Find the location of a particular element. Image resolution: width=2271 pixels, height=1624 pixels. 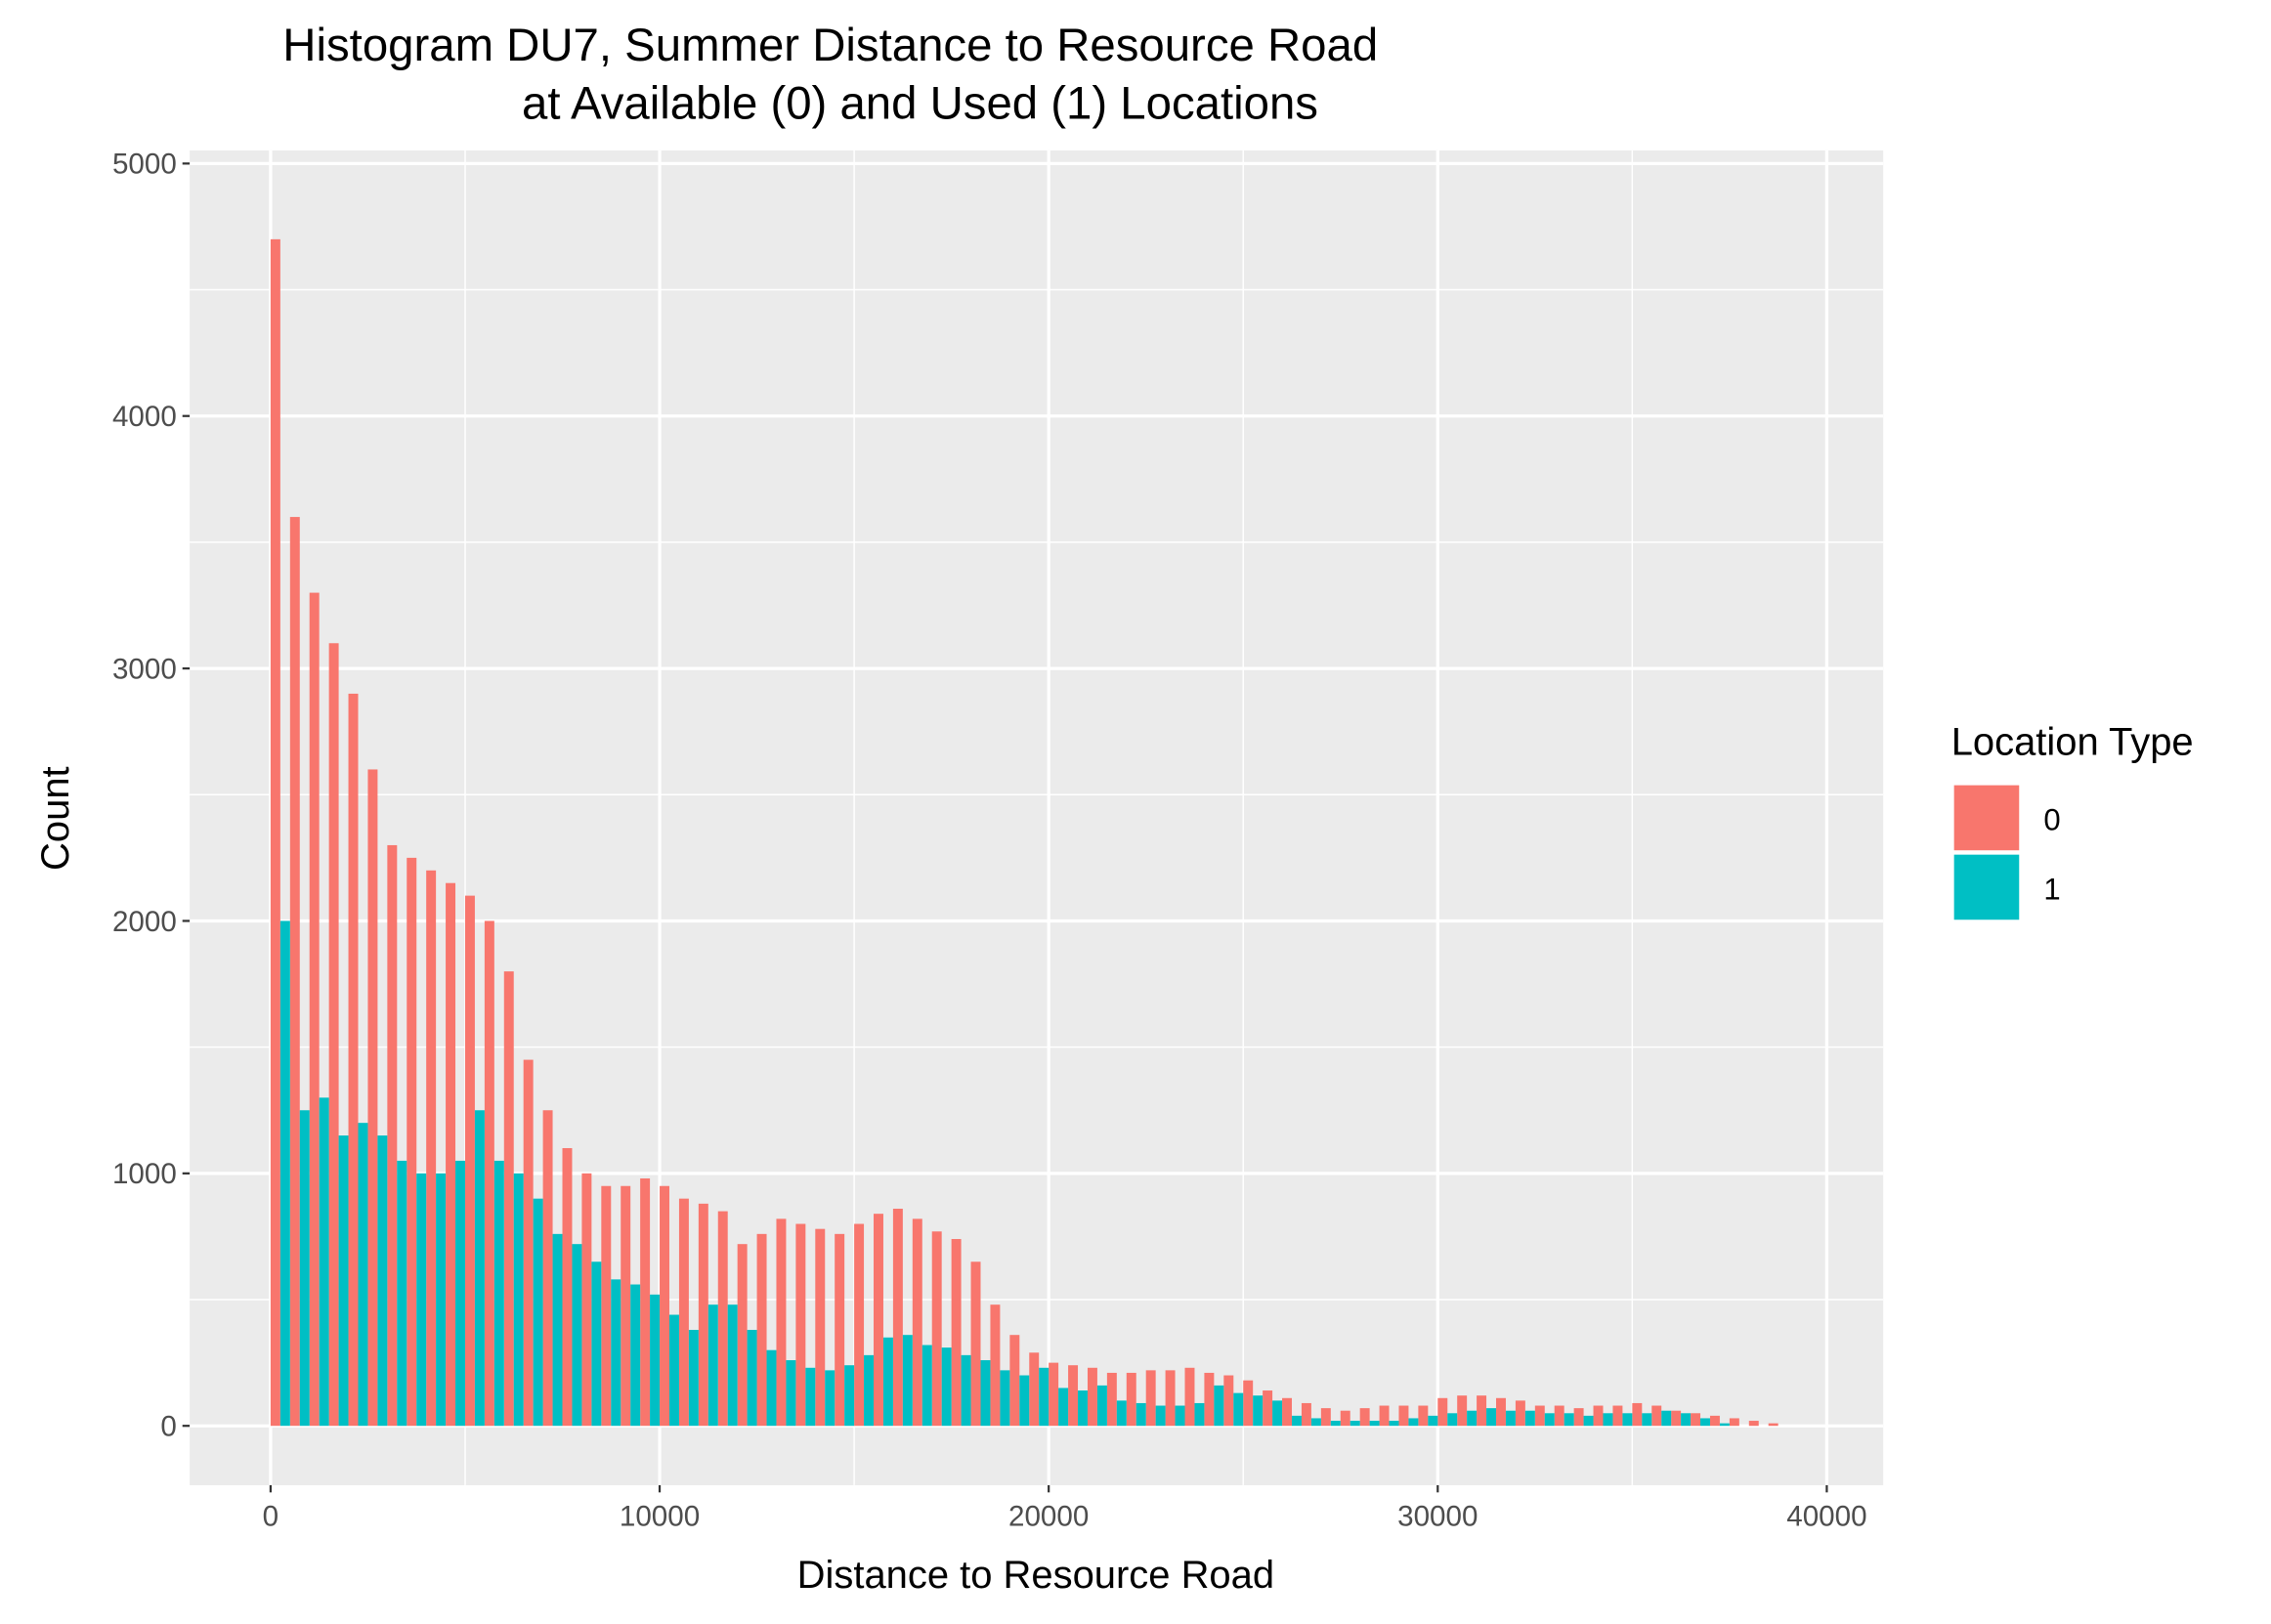

y-tick-label: 2000 is located at coordinates (144, 922).